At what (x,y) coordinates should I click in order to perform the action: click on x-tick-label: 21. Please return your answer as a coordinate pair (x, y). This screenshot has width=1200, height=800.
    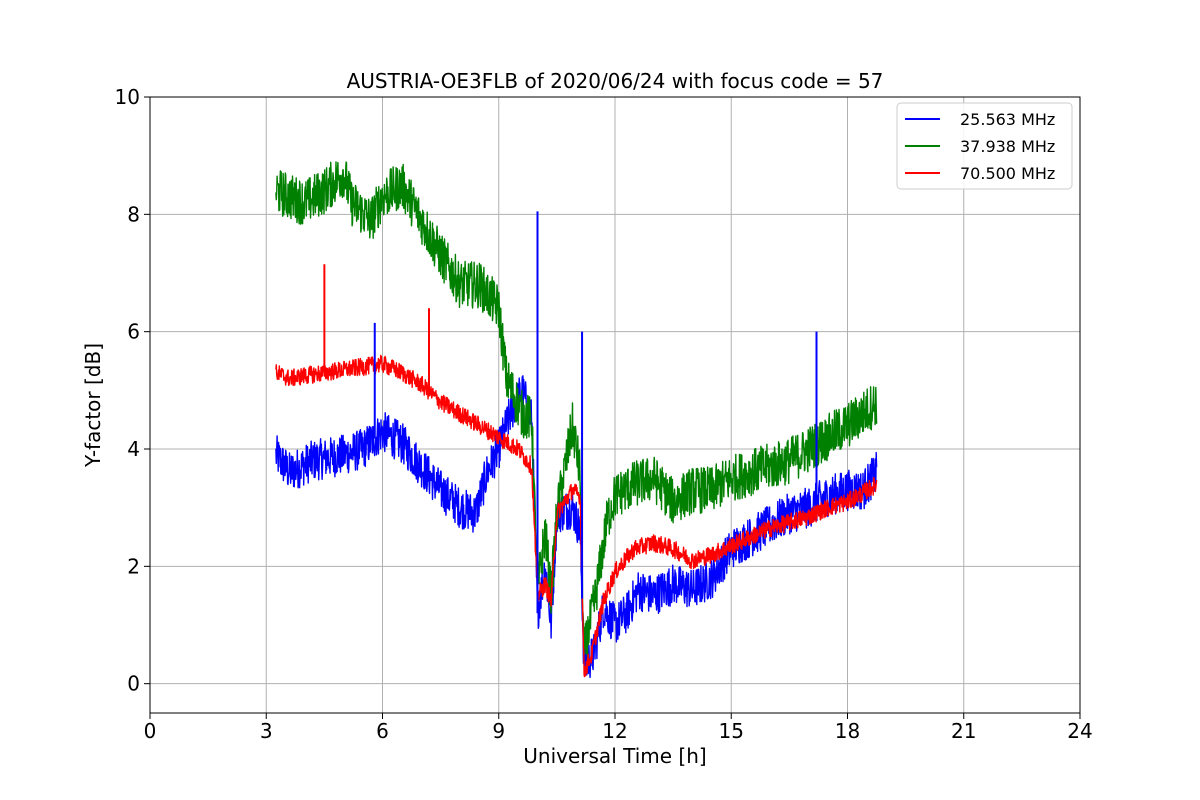
    Looking at the image, I should click on (963, 731).